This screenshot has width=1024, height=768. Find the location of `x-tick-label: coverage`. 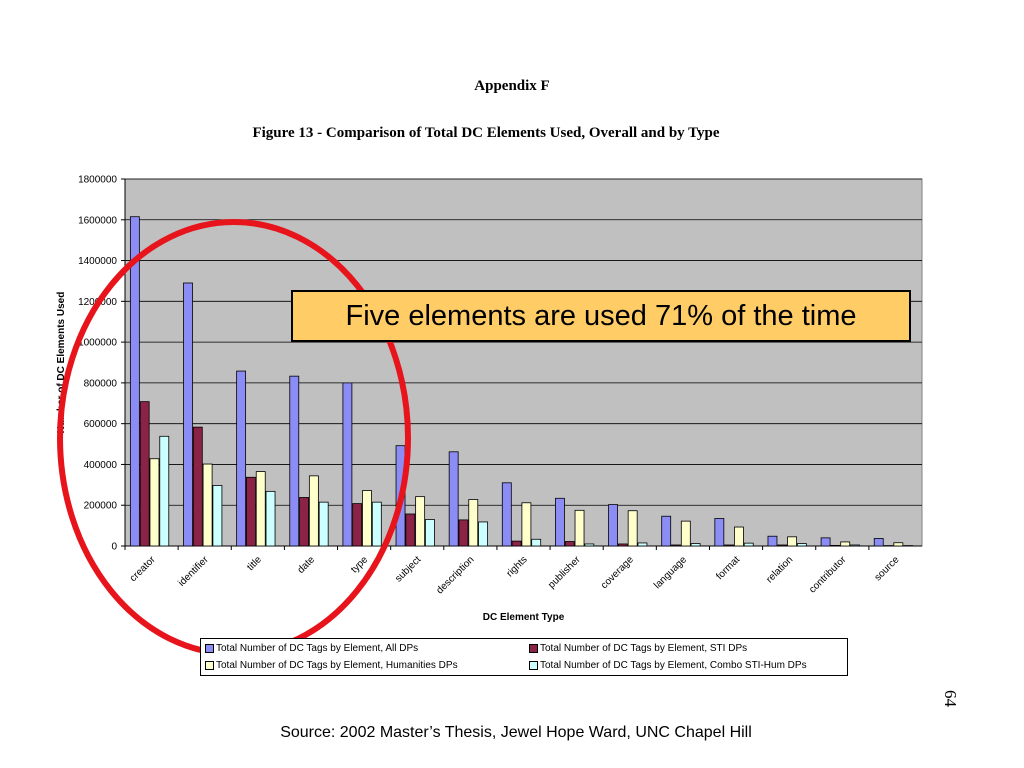

x-tick-label: coverage is located at coordinates (617, 572).